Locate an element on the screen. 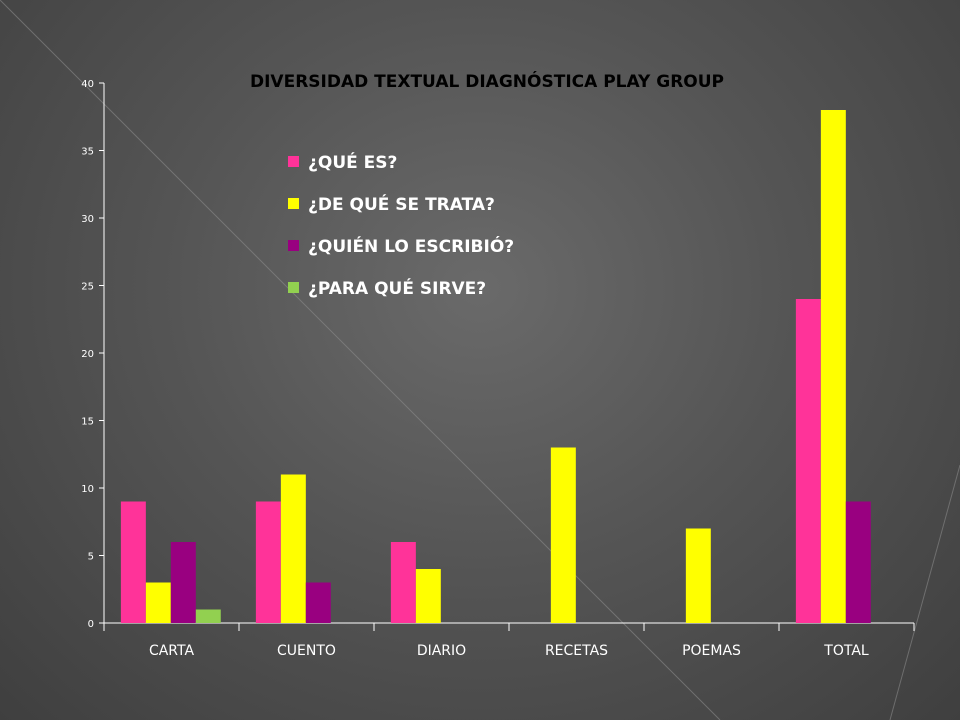 The height and width of the screenshot is (720, 960). y-tick-label: 0 is located at coordinates (91, 624).